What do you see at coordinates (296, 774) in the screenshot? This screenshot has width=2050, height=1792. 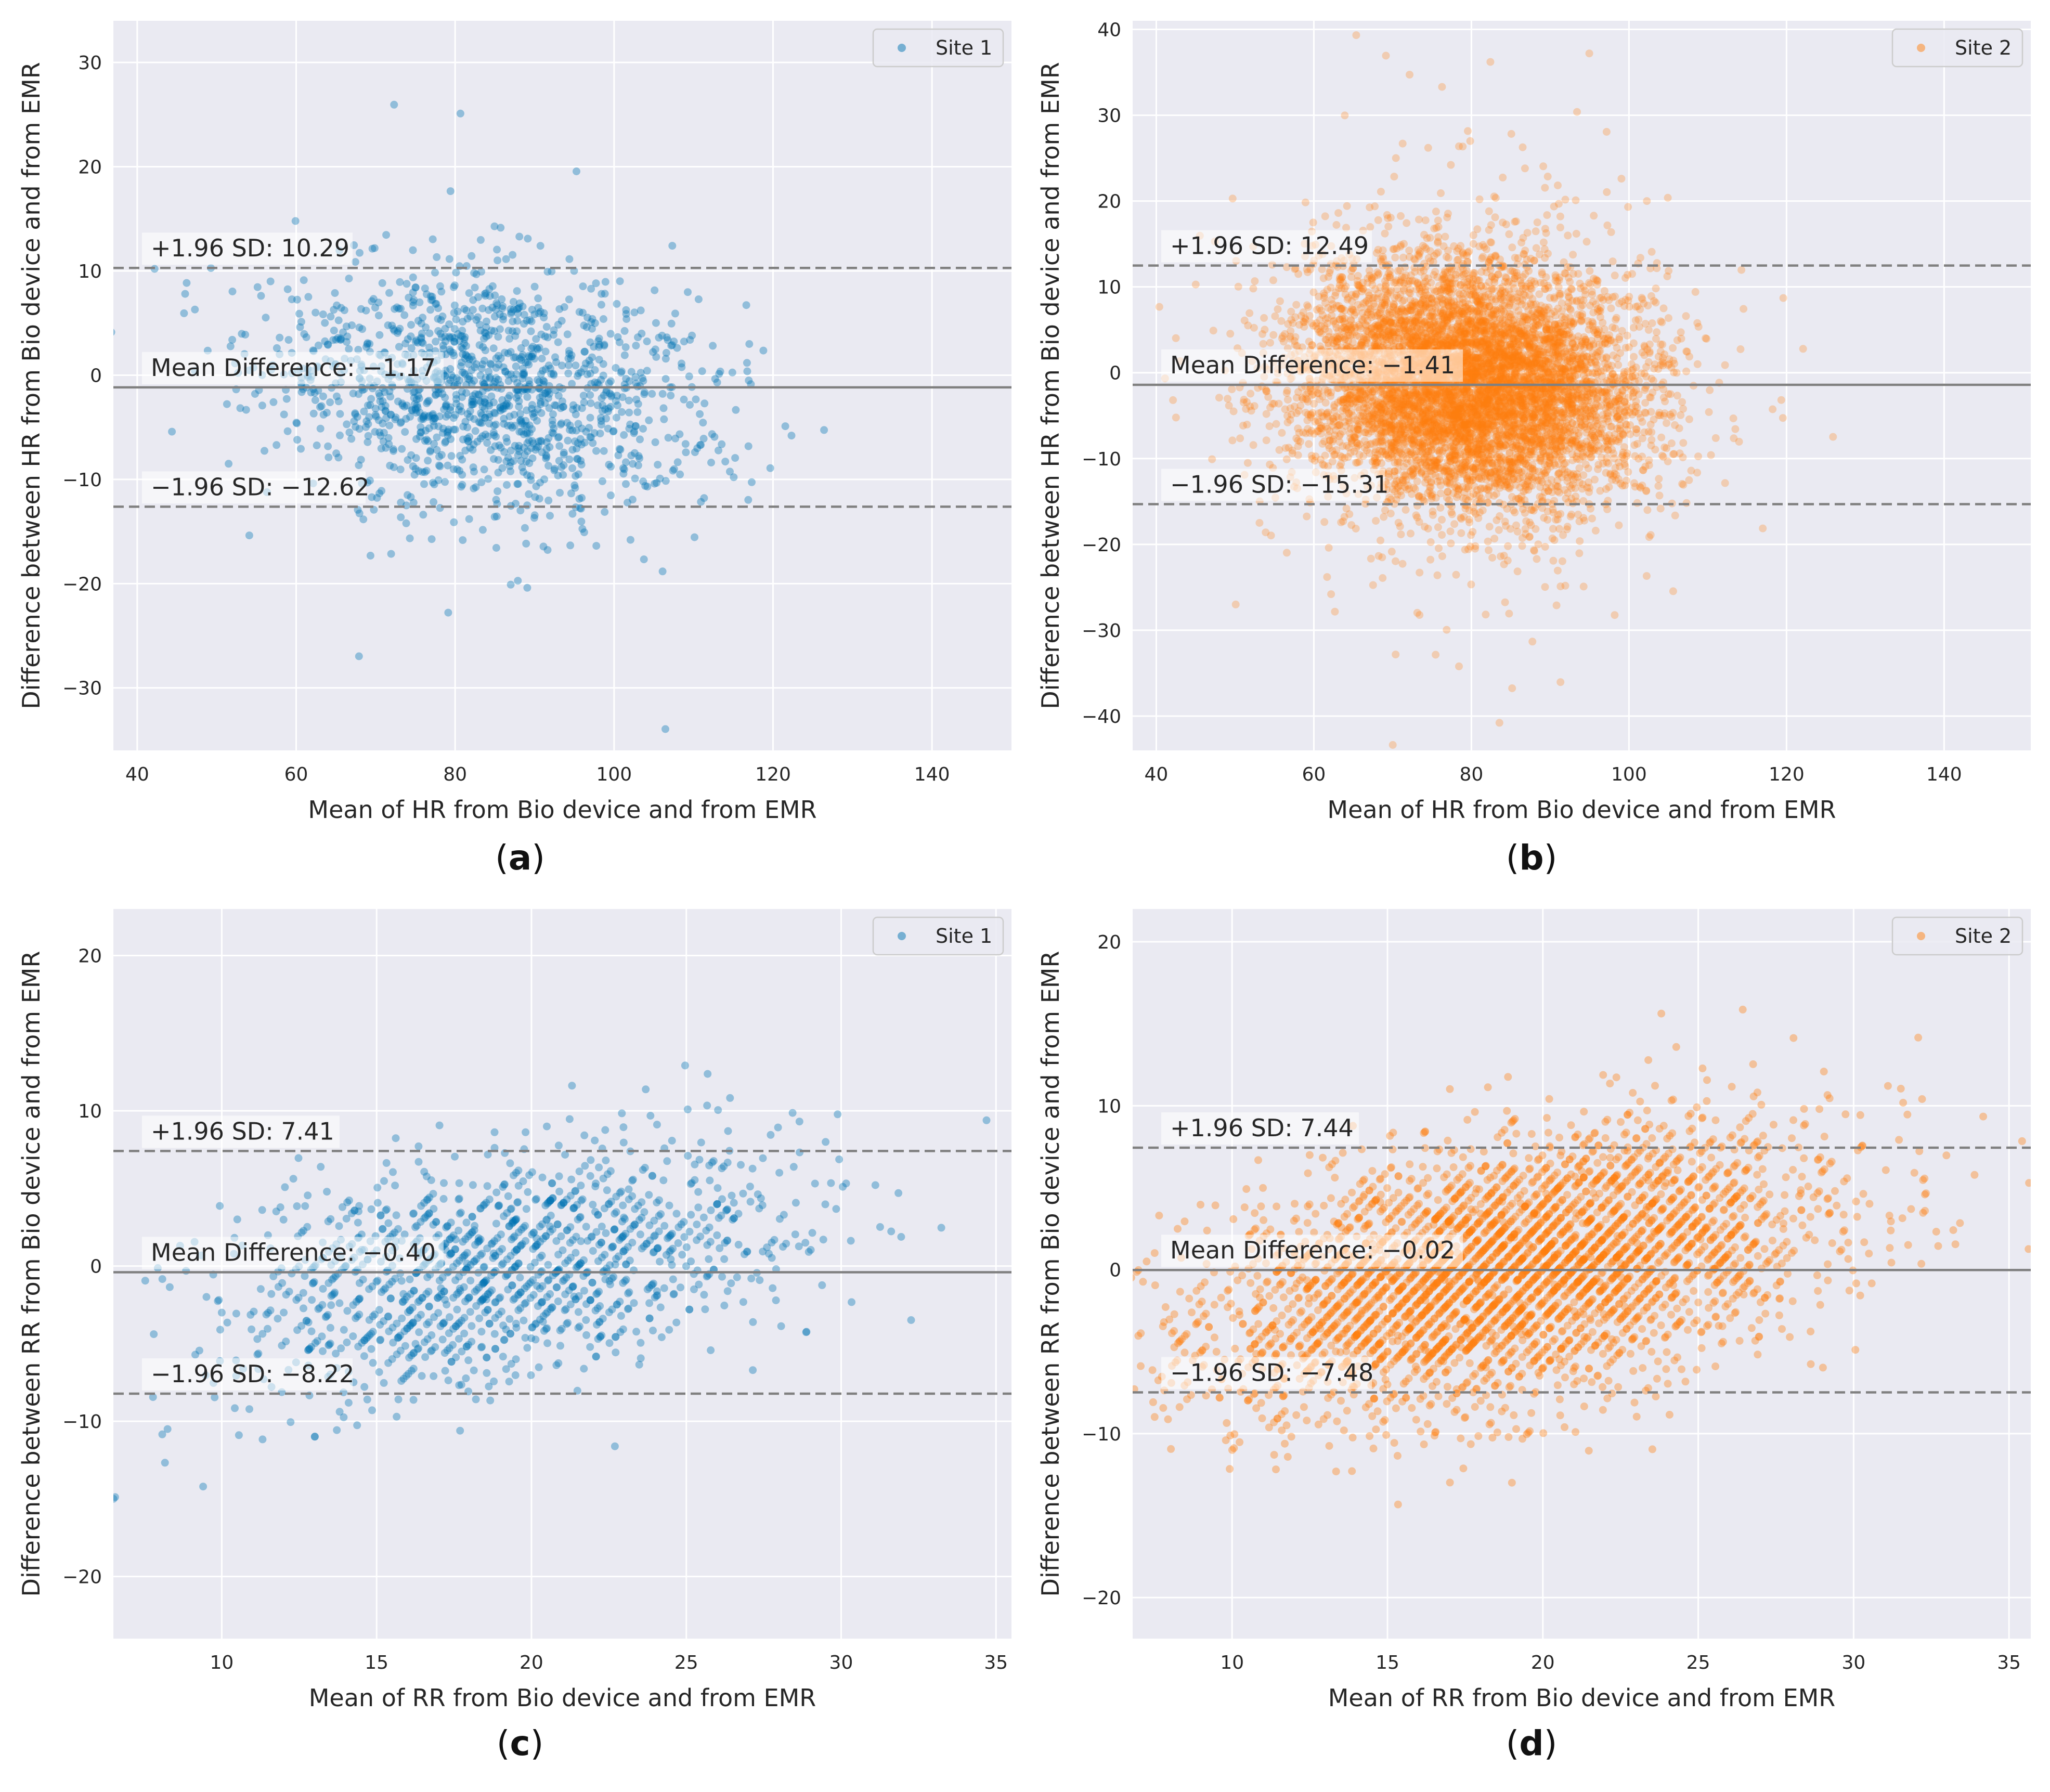 I see `x-tick-label: 60` at bounding box center [296, 774].